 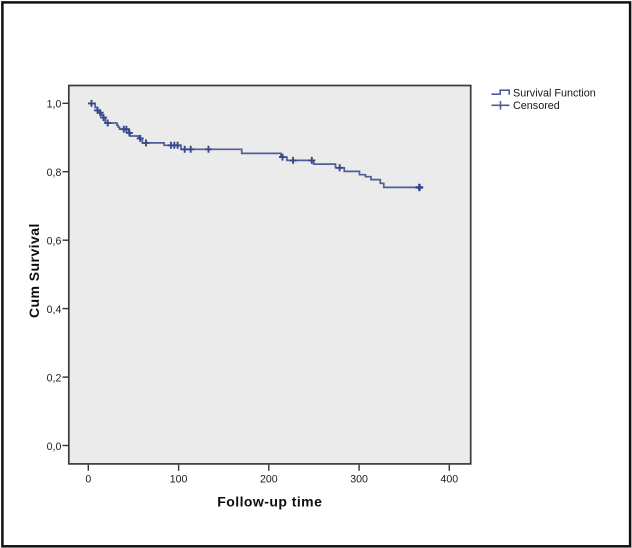 What do you see at coordinates (88, 479) in the screenshot?
I see `svg-text: 0` at bounding box center [88, 479].